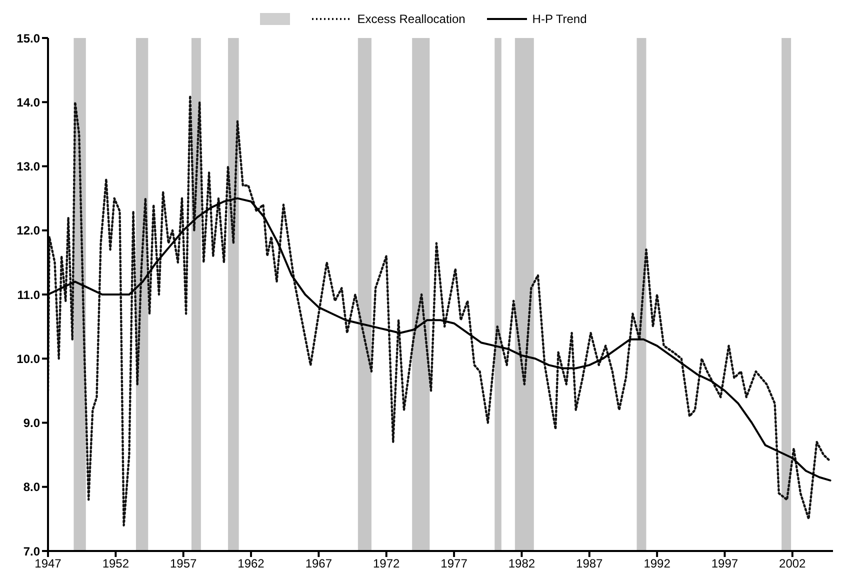 Image resolution: width=847 pixels, height=585 pixels. Describe the element at coordinates (116, 563) in the screenshot. I see `x-tick-label: 1952` at that location.